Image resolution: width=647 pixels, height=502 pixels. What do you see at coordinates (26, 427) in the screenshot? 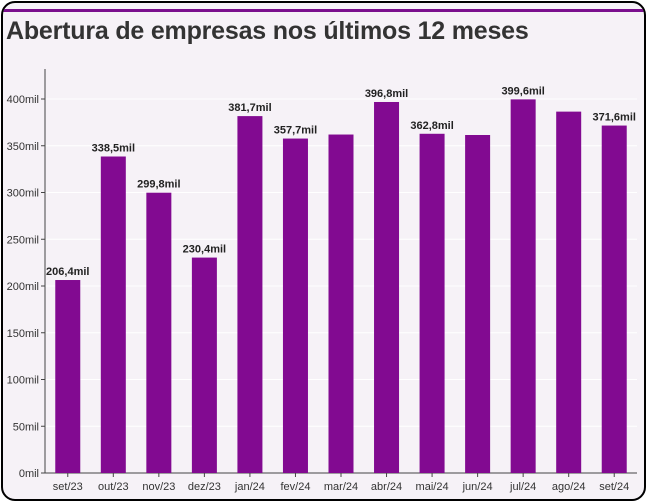
I see `y-tick-label: 50mil` at bounding box center [26, 427].